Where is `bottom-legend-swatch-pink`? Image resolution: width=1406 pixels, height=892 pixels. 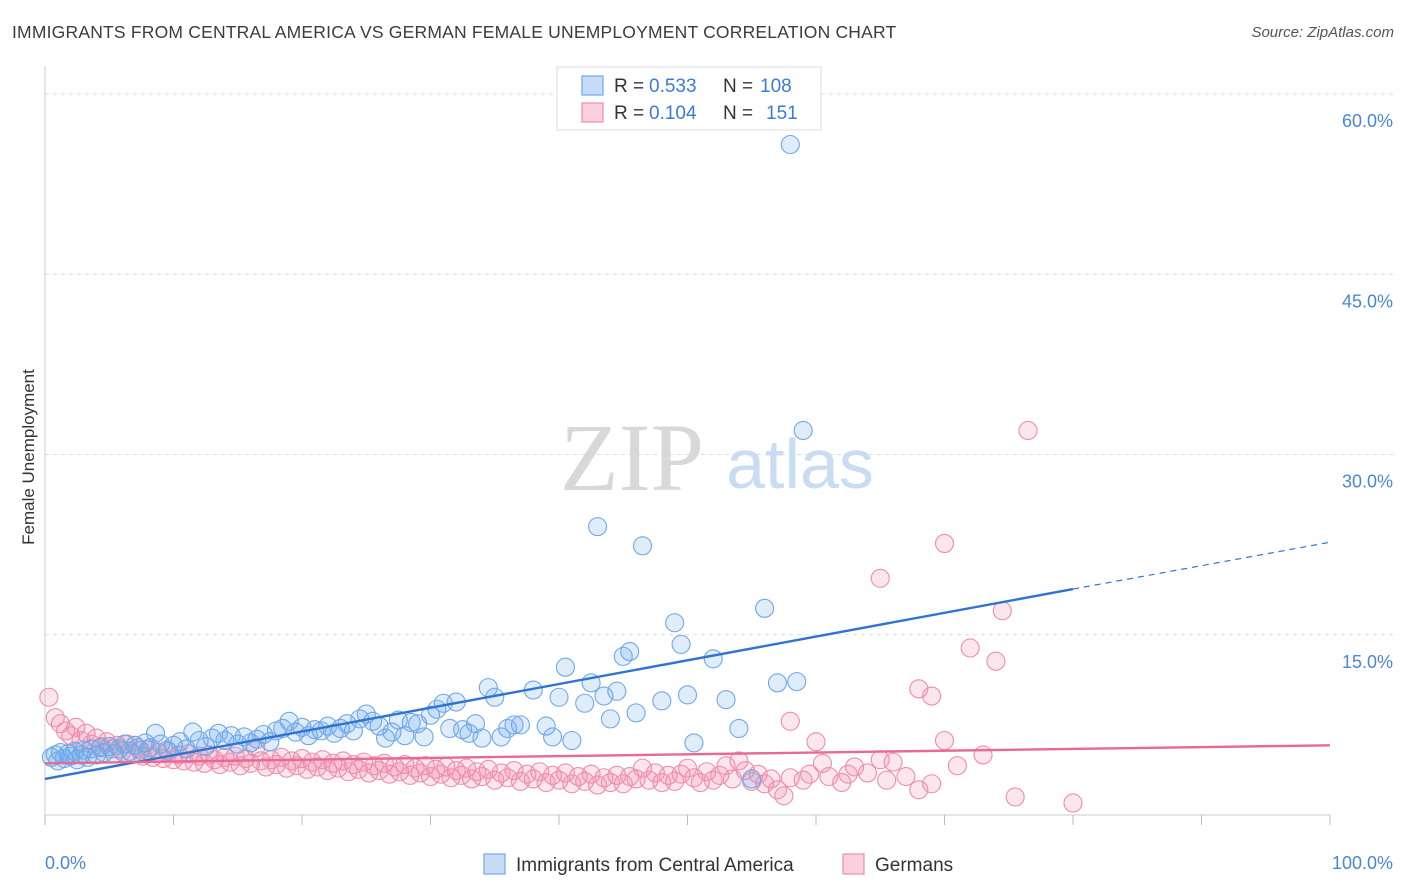 bottom-legend-swatch-pink is located at coordinates (853, 864).